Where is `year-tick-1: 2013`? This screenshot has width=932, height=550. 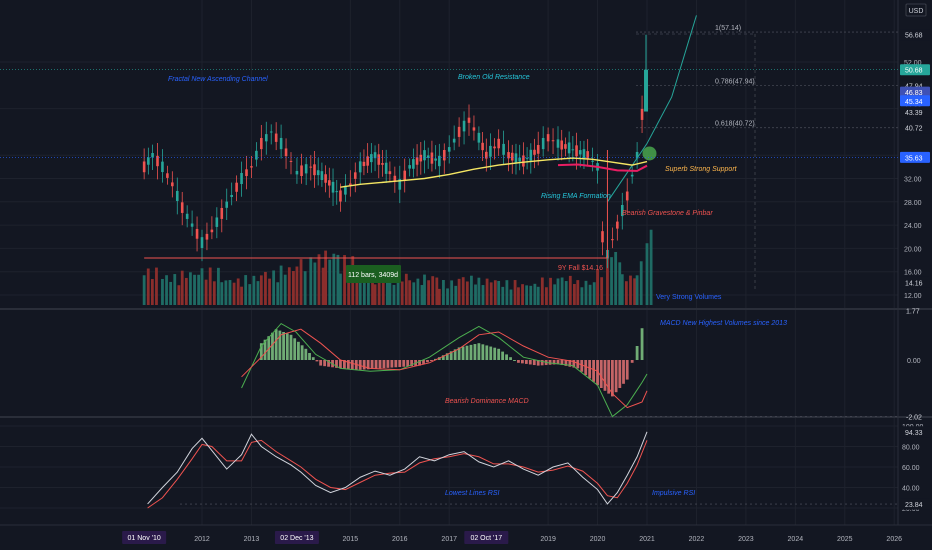 year-tick-1: 2013 is located at coordinates (252, 539).